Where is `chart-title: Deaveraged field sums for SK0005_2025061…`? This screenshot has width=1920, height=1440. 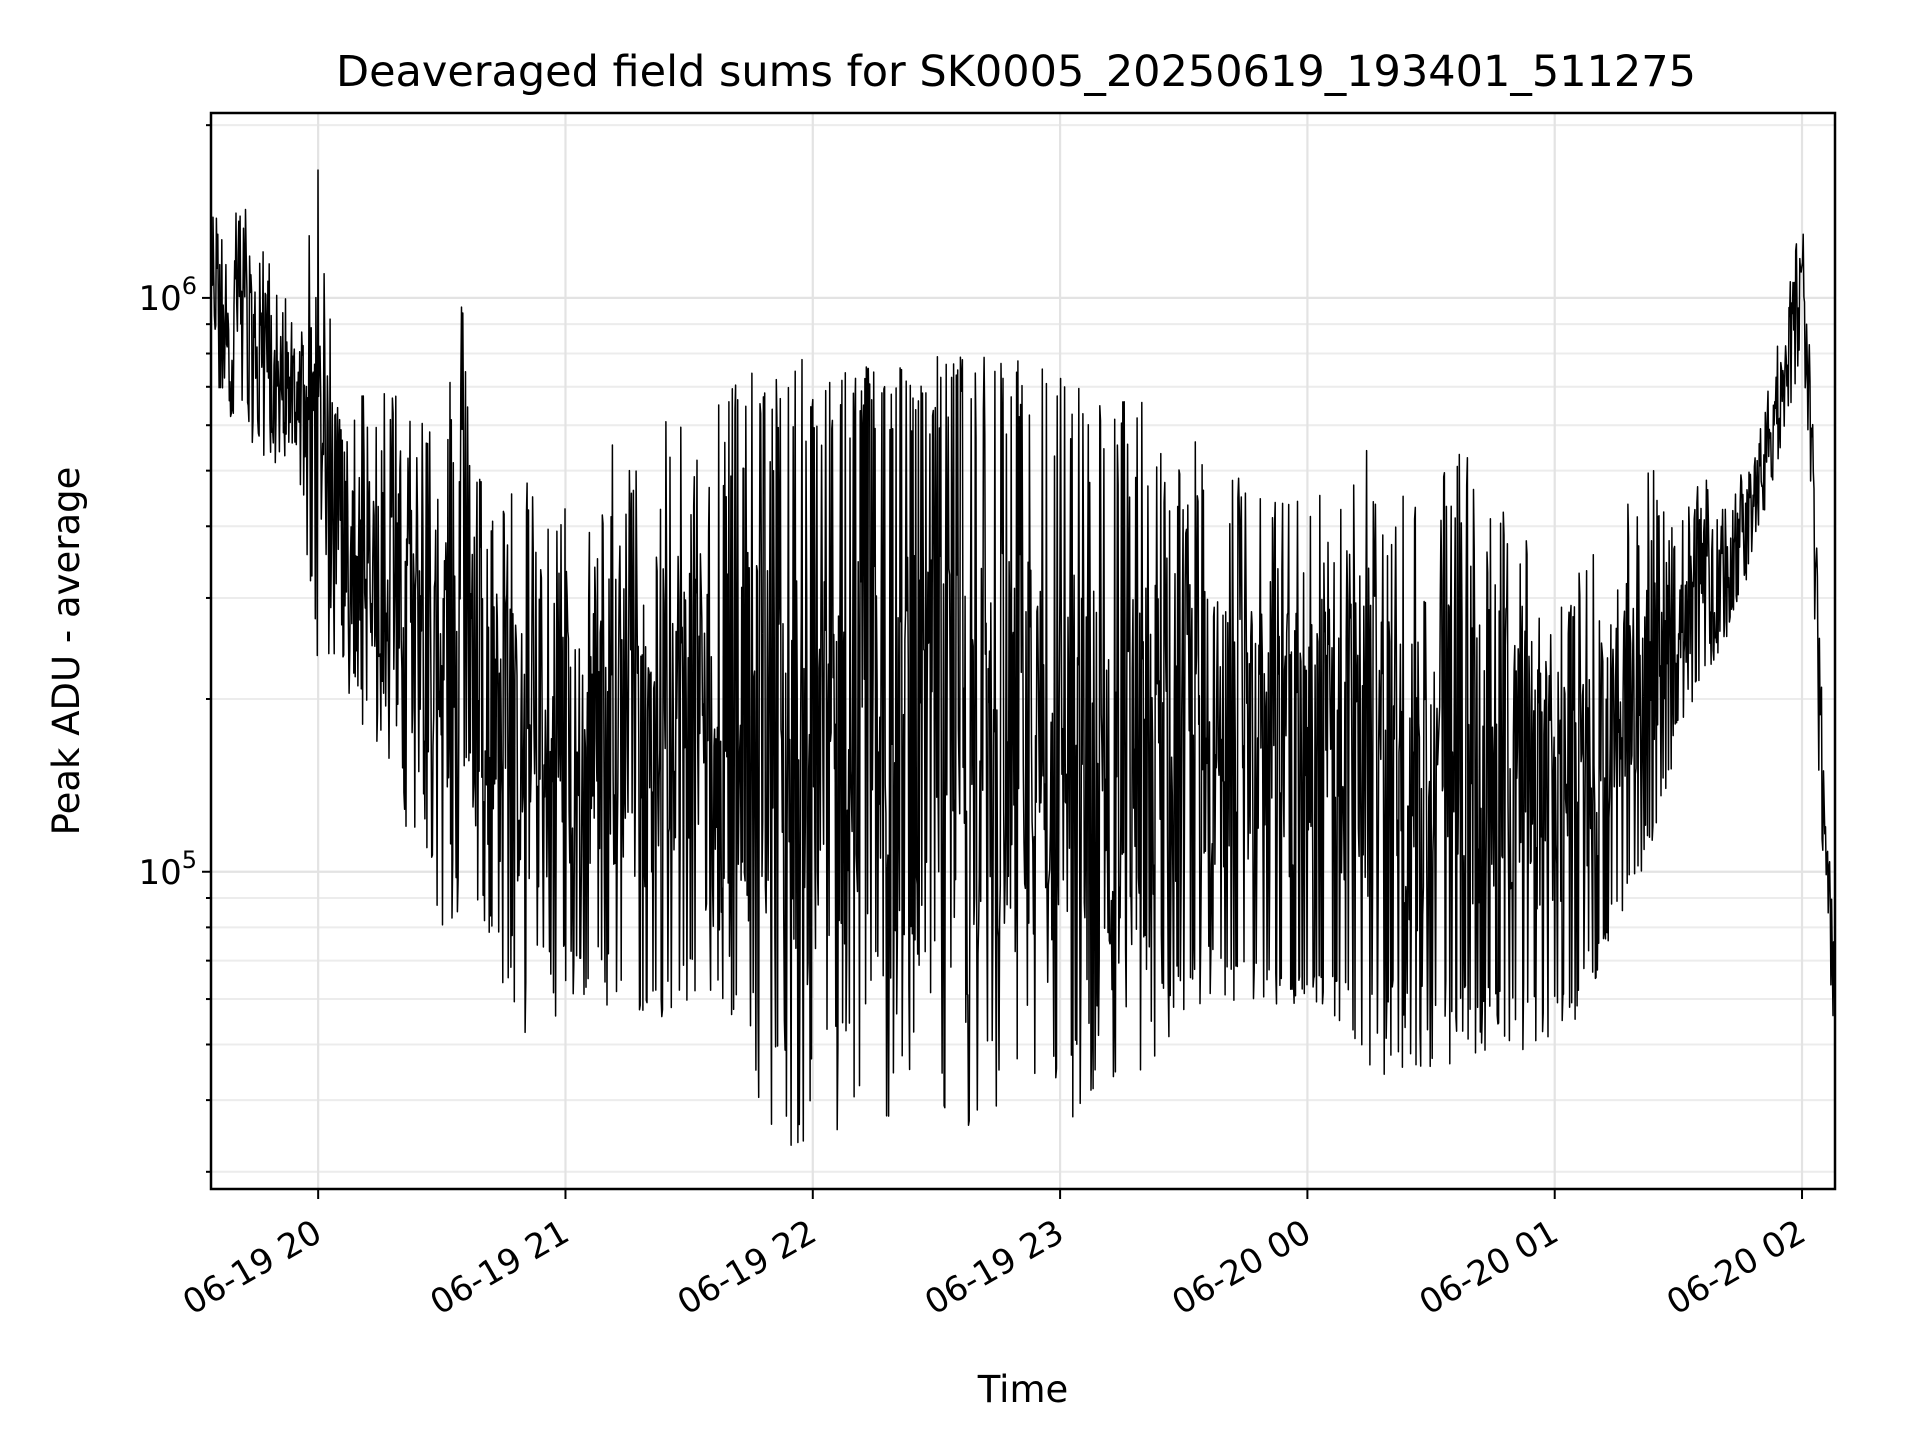
chart-title: Deaveraged field sums for SK0005_2025061… is located at coordinates (1016, 72).